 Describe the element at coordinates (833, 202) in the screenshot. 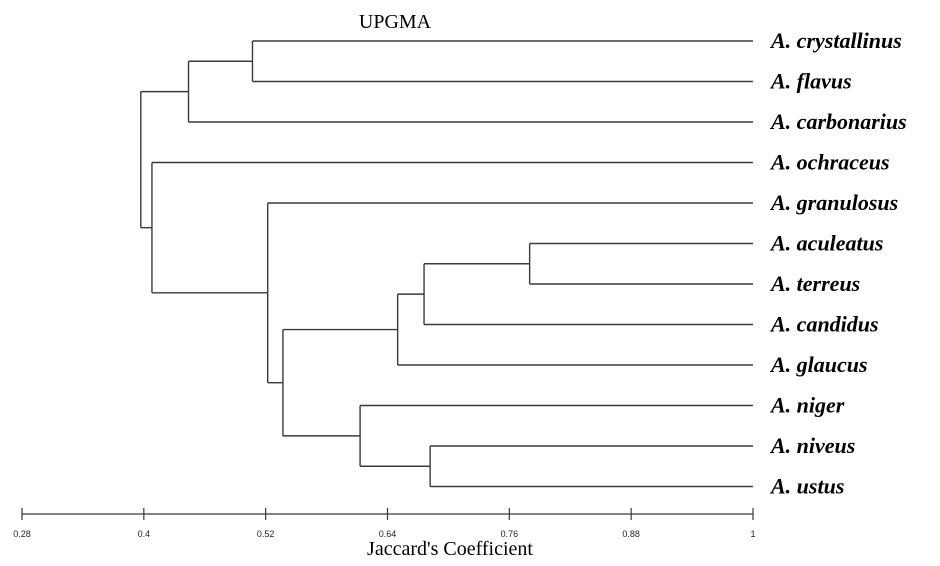

I see `leaf-label: A. granulosus` at that location.